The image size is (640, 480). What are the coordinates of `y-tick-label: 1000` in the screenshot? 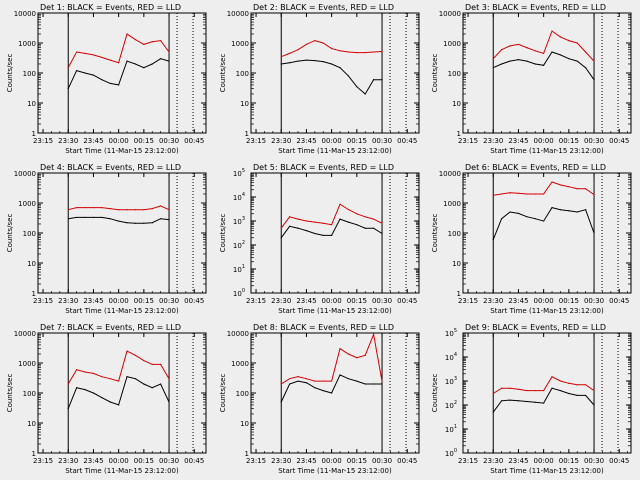 It's located at (27, 364).